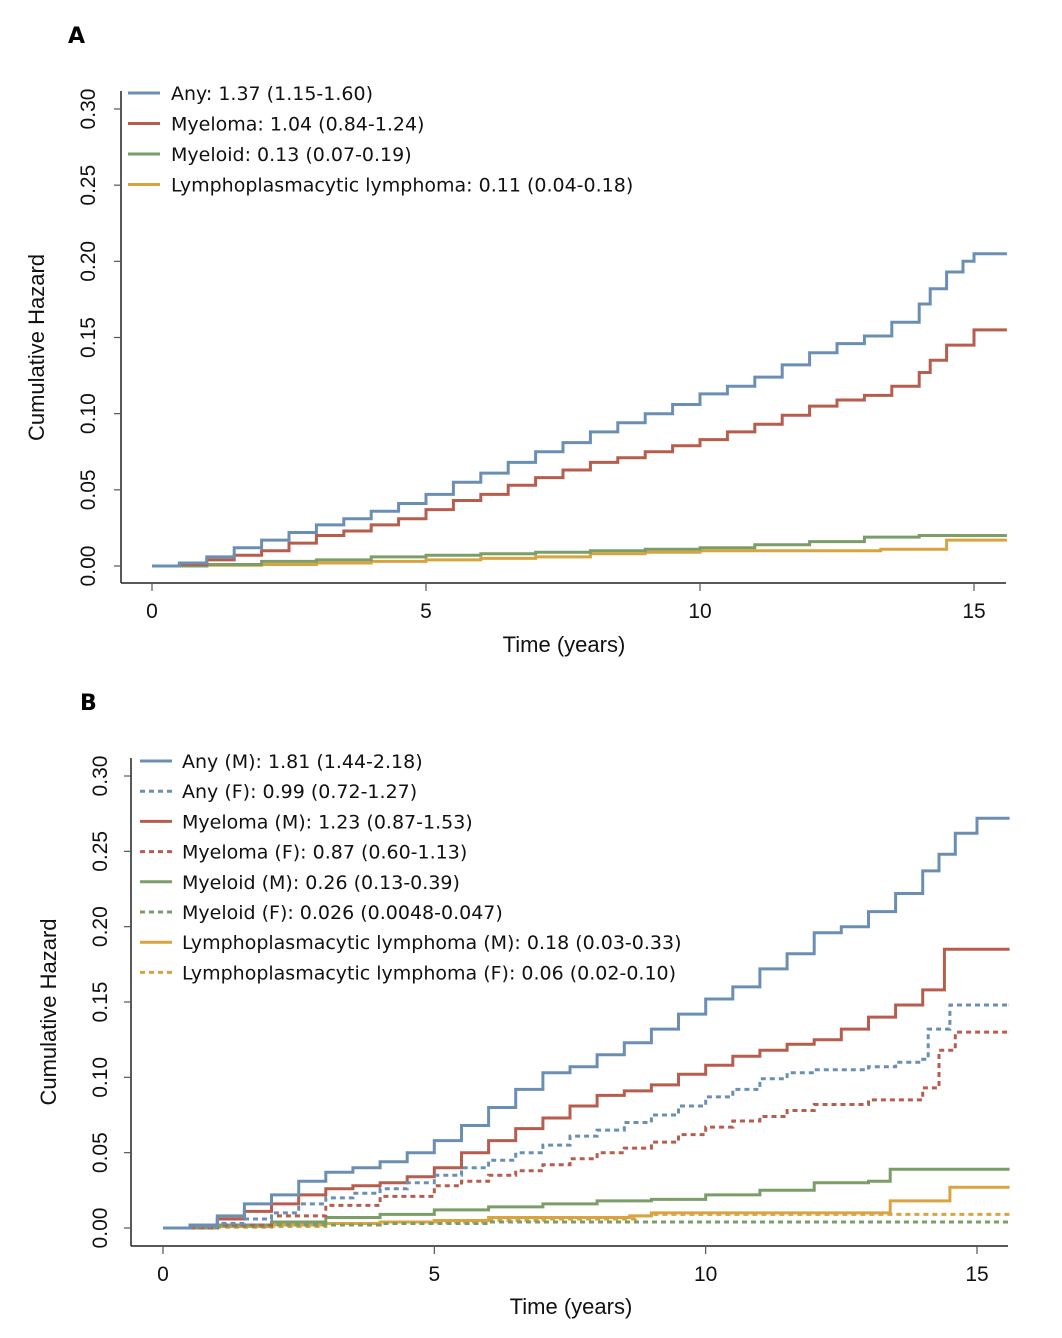 Image resolution: width=1062 pixels, height=1338 pixels. Describe the element at coordinates (579, 448) in the screenshot. I see `series-line-myeloma` at that location.